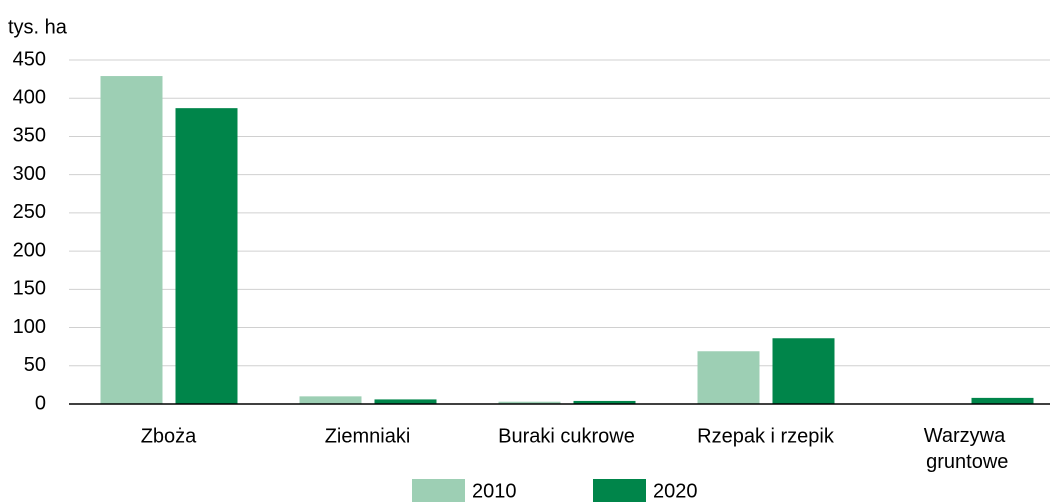 The height and width of the screenshot is (502, 1054). I want to click on y-tick-label: 100, so click(29, 327).